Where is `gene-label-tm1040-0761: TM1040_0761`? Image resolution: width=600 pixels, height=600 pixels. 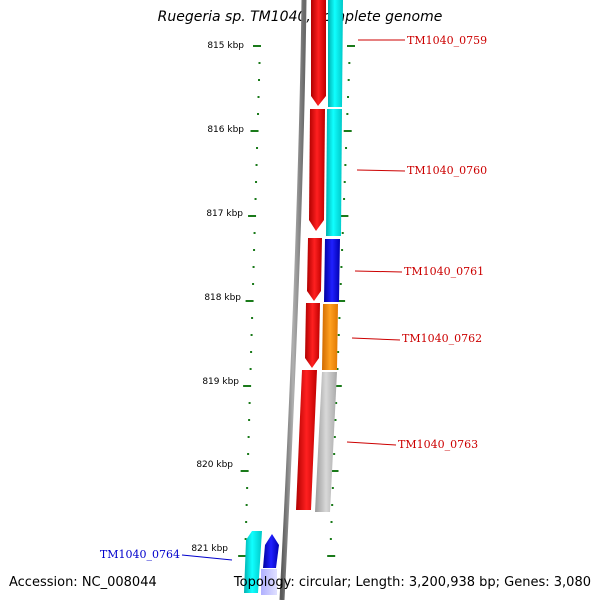
gene-label-tm1040-0761: TM1040_0761 is located at coordinates (444, 271).